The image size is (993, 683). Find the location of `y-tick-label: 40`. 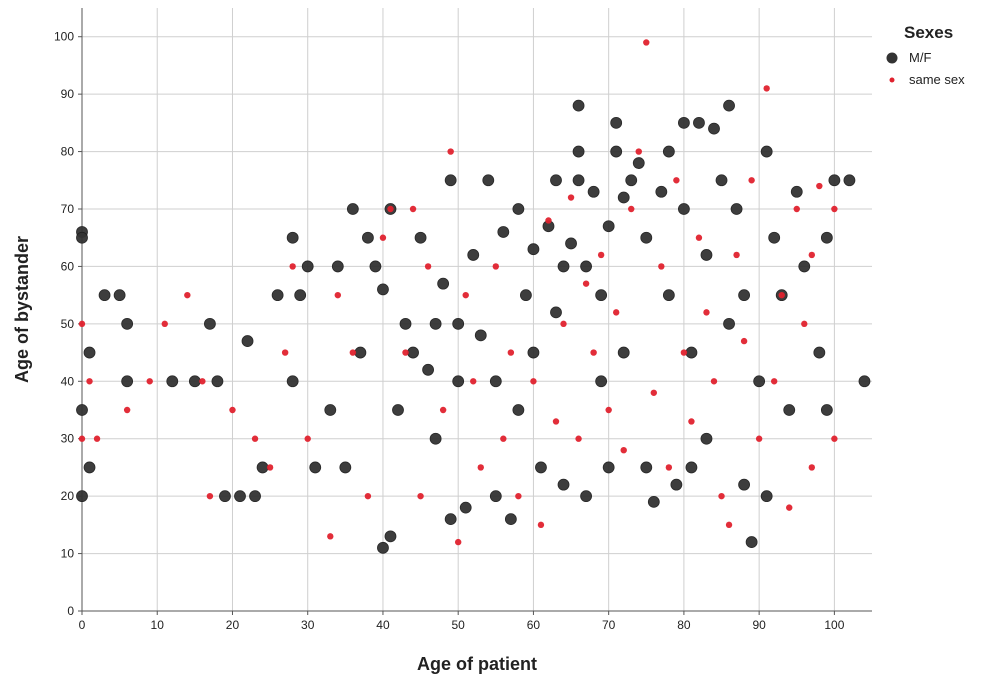

y-tick-label: 40 is located at coordinates (68, 381).